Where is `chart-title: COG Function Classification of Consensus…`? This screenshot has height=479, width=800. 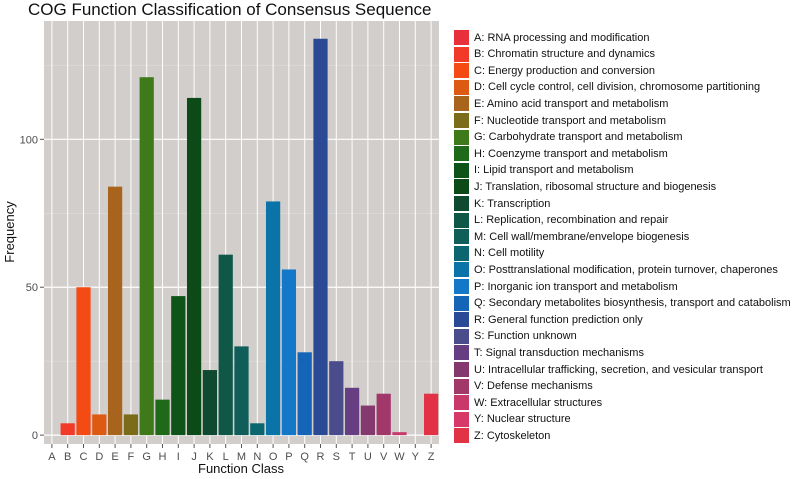
chart-title: COG Function Classification of Consensus… is located at coordinates (230, 9).